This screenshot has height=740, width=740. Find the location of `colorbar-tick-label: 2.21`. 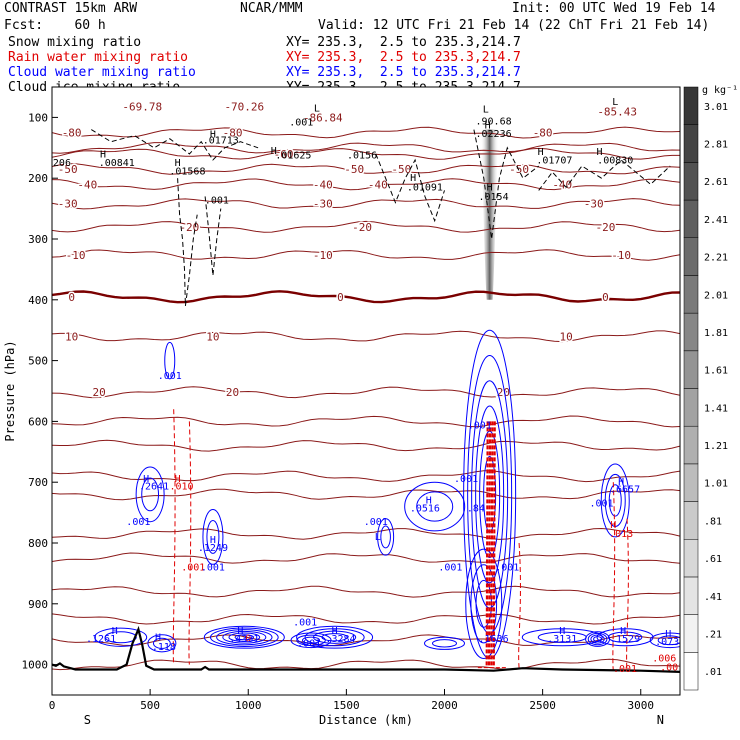

colorbar-tick-label: 2.21 is located at coordinates (716, 258).